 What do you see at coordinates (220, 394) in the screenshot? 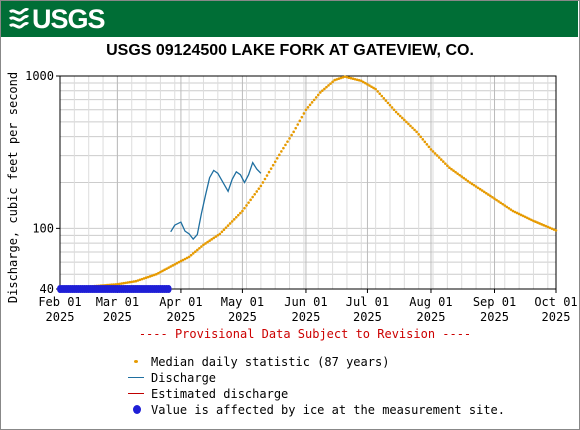
I see `legend-label-estimated: Estimated discharge` at bounding box center [220, 394].